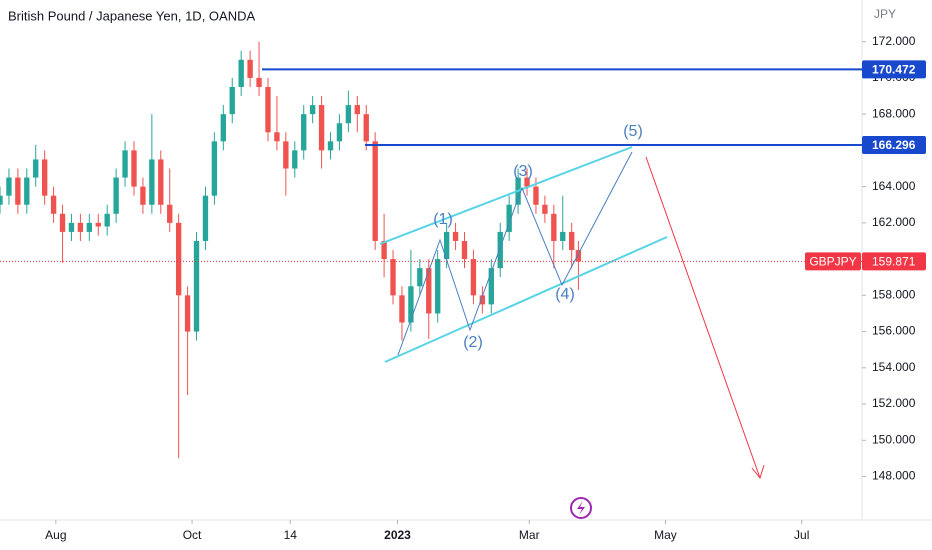  I want to click on wave-label: (4), so click(565, 294).